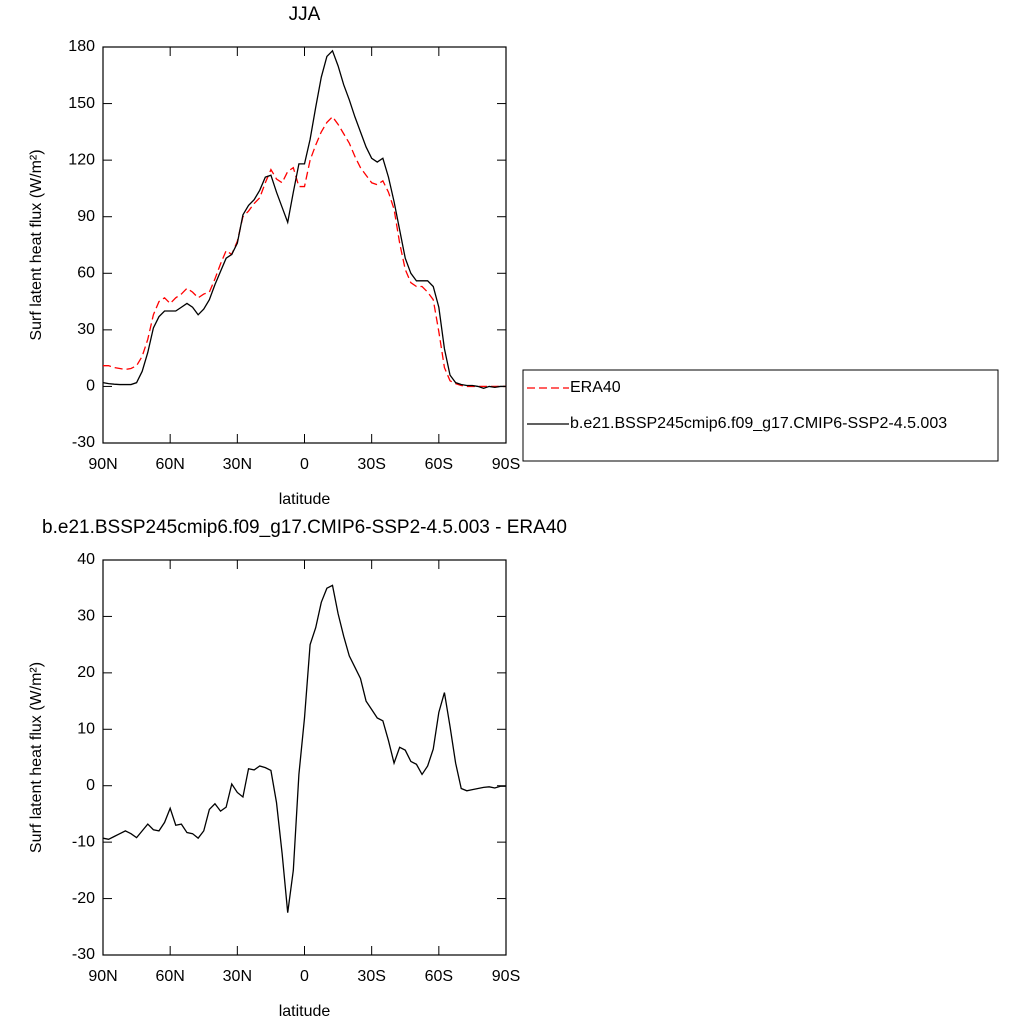 Image resolution: width=1024 pixels, height=1024 pixels. Describe the element at coordinates (81, 46) in the screenshot. I see `y-tick-label: 180` at that location.